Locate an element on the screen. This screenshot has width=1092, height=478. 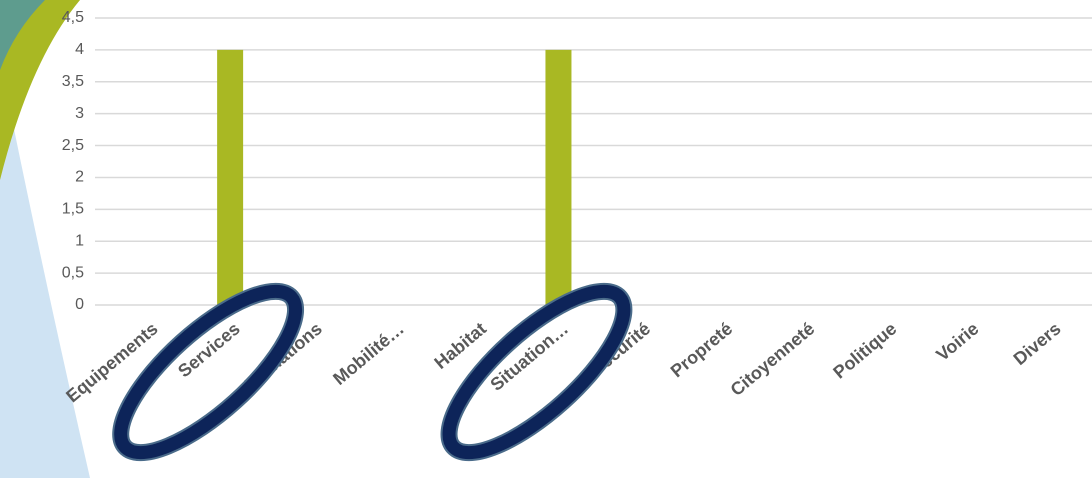
y-tick-label: 3 is located at coordinates (79, 113).